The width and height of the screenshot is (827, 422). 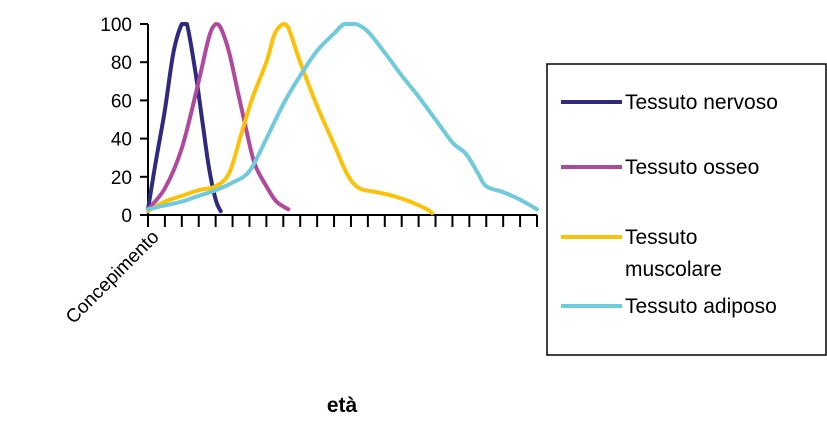 I want to click on legend-label-line: Tessuto, so click(x=661, y=237).